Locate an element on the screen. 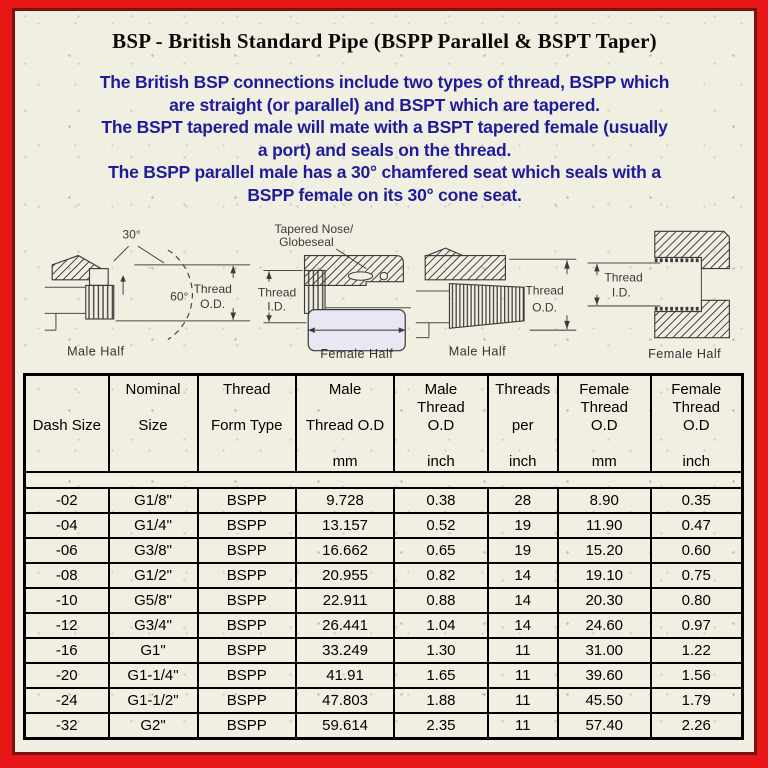  table-cell: G3/8" is located at coordinates (153, 550).